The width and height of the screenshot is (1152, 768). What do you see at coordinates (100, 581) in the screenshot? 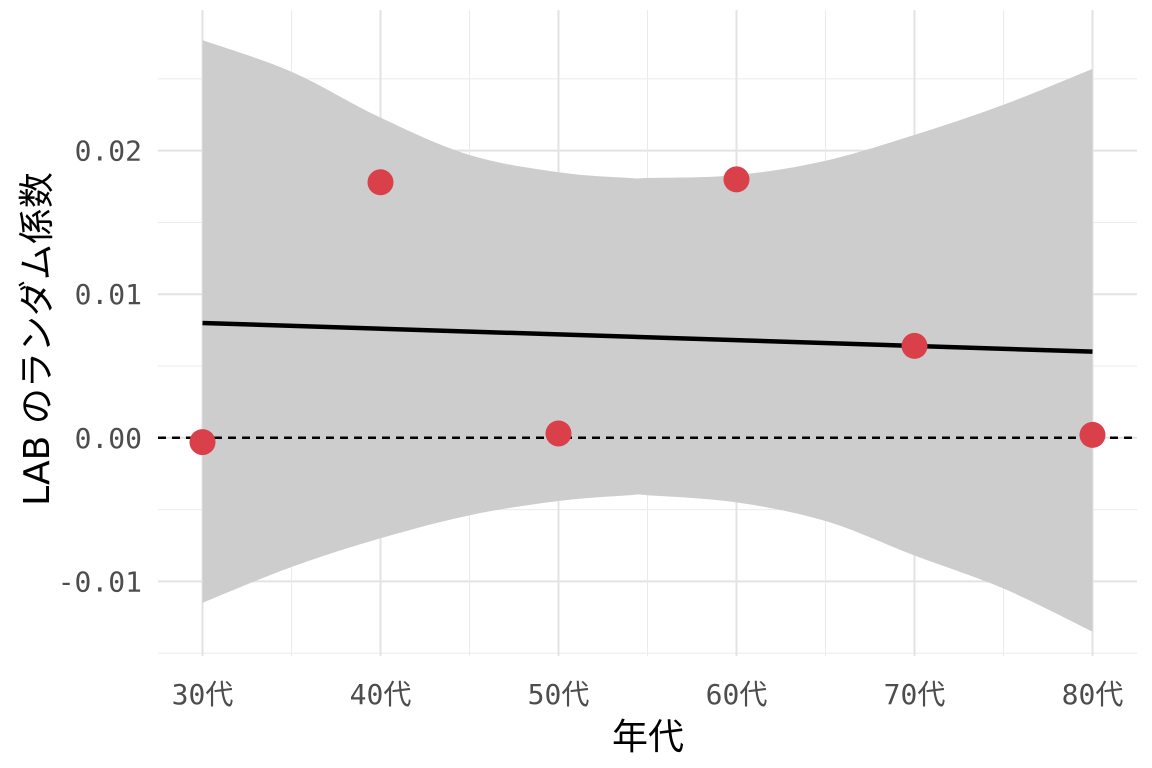
I see `y-tick-label: -0.01` at bounding box center [100, 581].